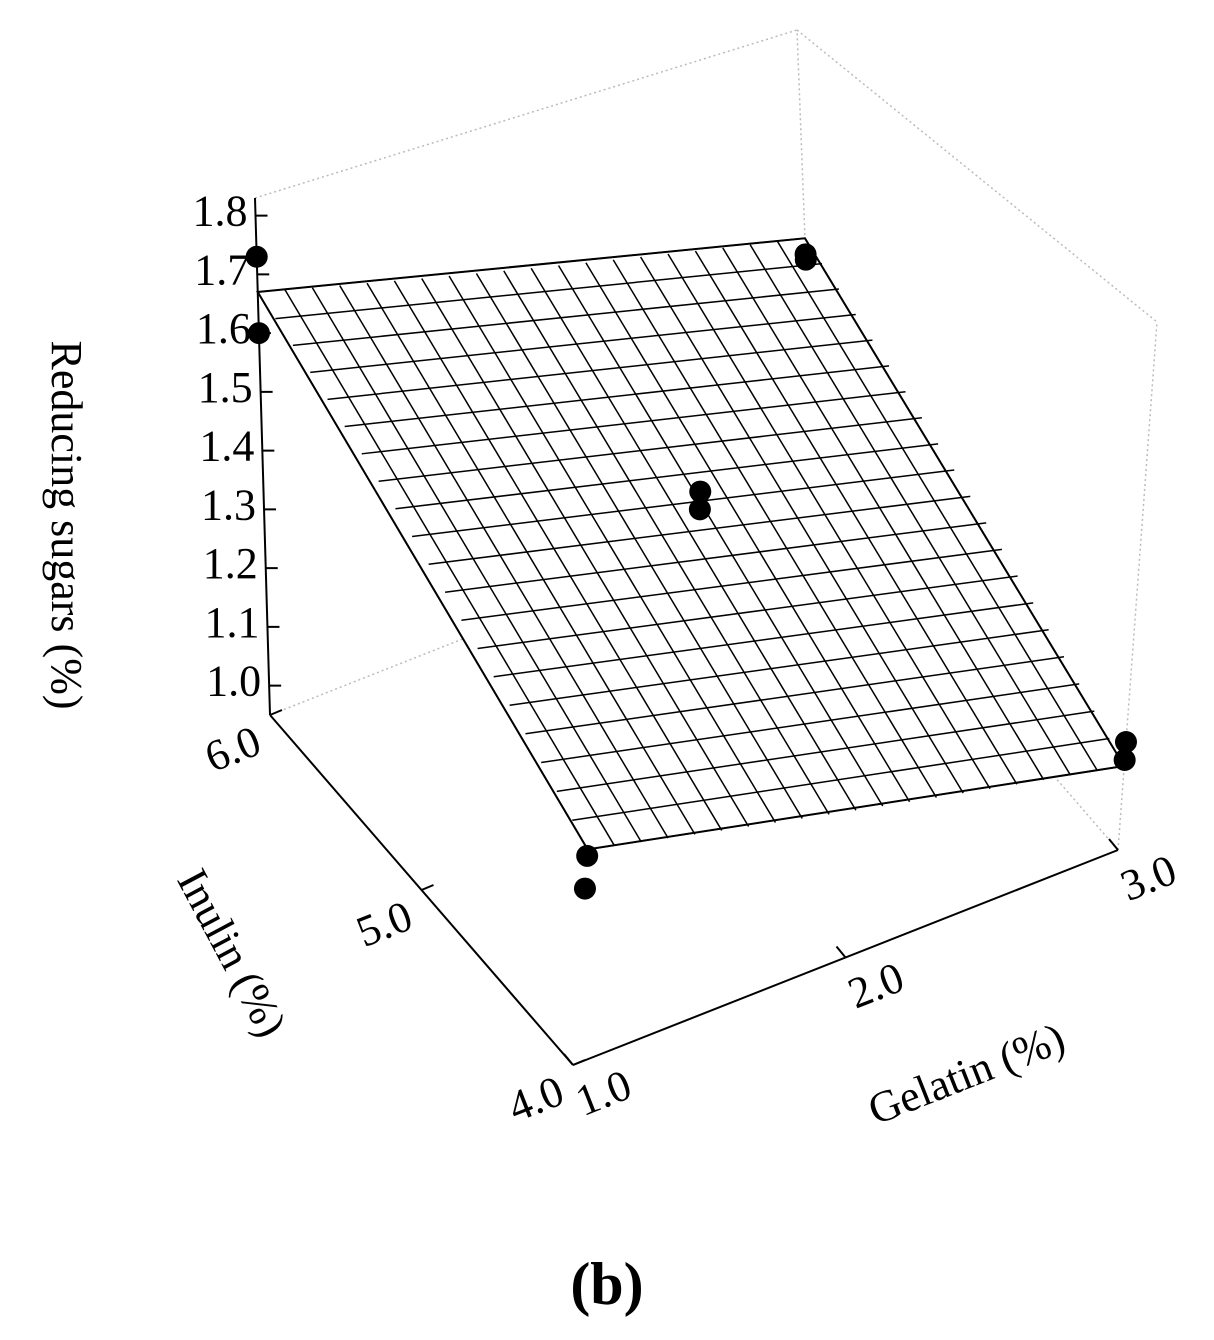  Describe the element at coordinates (535, 1099) in the screenshot. I see `y-tick-label: 4.0` at that location.